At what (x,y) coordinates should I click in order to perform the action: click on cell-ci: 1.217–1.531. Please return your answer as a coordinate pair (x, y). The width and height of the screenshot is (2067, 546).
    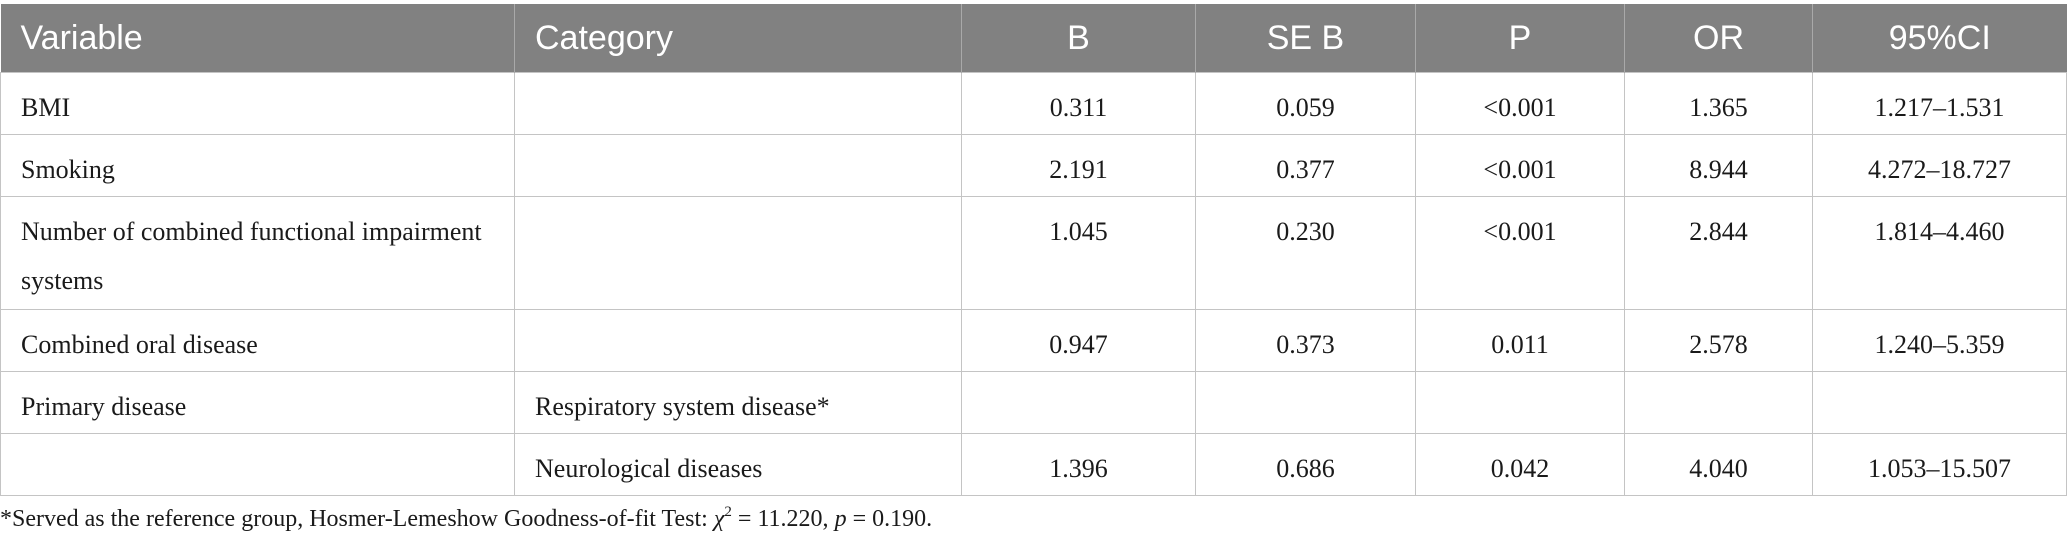
    Looking at the image, I should click on (1939, 103).